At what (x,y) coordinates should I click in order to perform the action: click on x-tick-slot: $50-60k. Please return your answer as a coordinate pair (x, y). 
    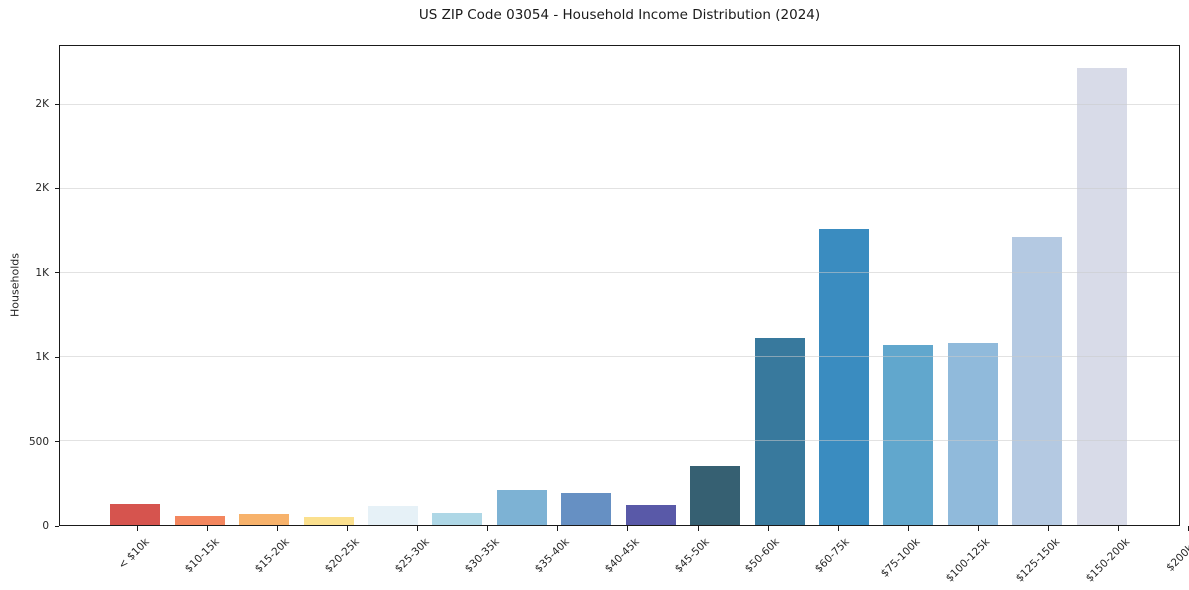
    Looking at the image, I should click on (768, 558).